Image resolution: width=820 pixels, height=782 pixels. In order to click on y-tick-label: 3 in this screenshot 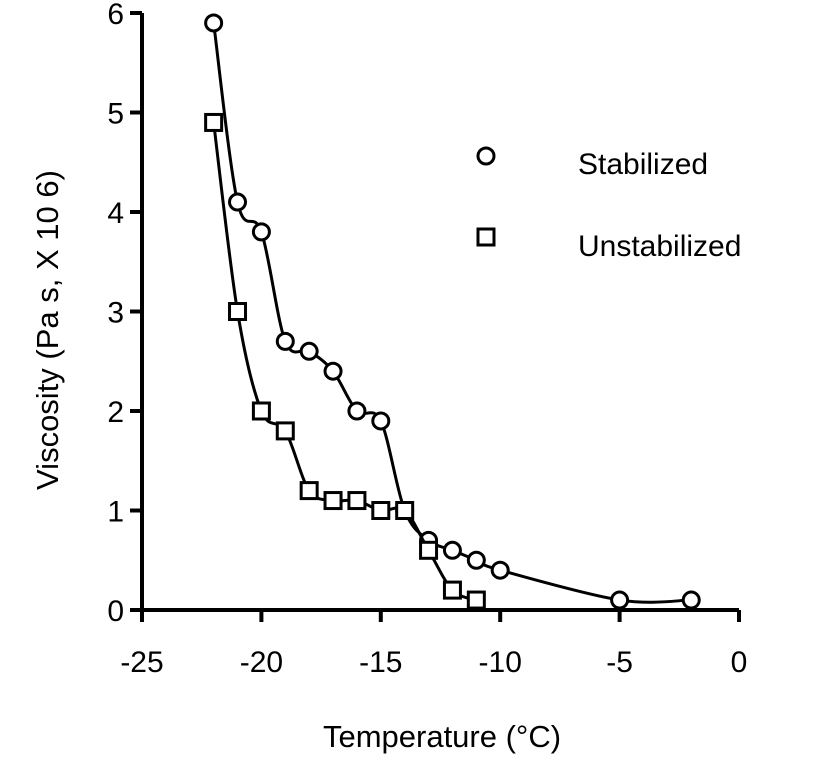, I will do `click(115, 313)`.